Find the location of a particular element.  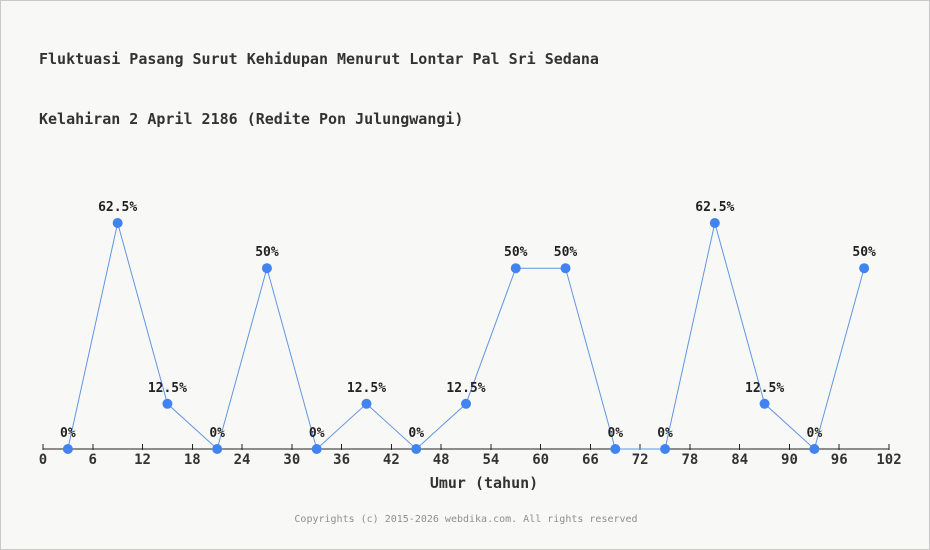

x-tick-label: 12 is located at coordinates (142, 460).